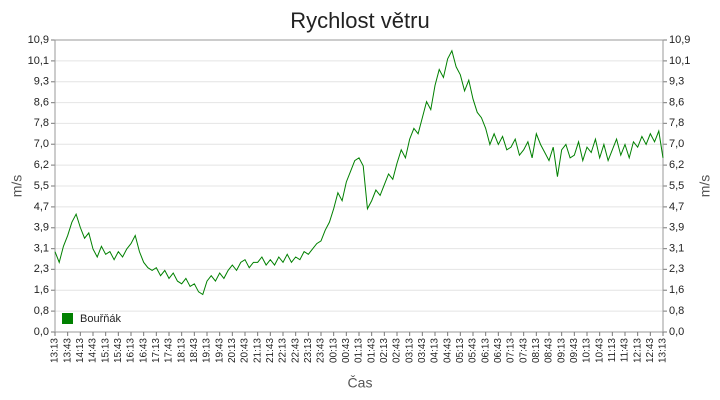  Describe the element at coordinates (473, 350) in the screenshot. I see `x-tick-label: 05:43` at that location.